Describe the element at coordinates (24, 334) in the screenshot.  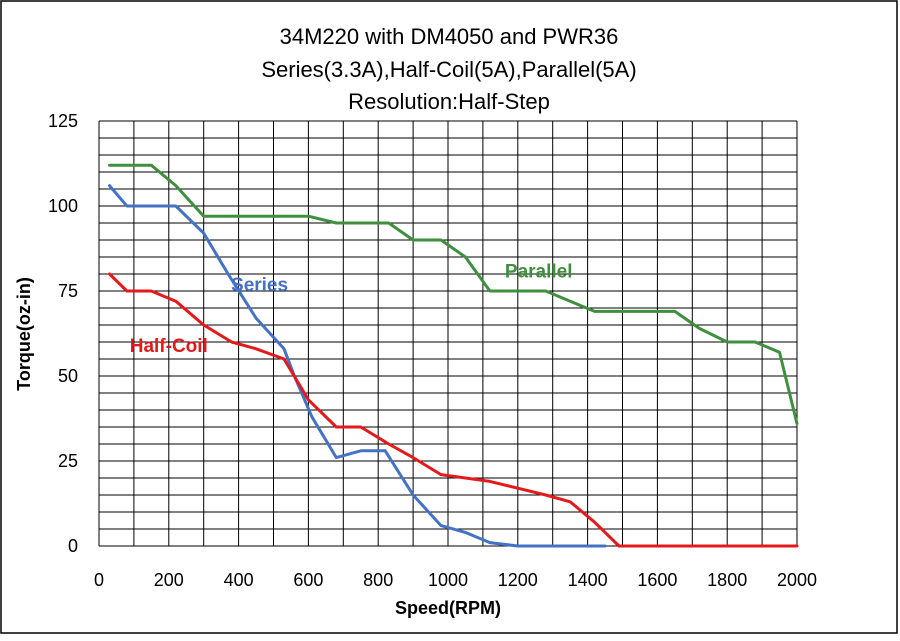
I see `y-axis-label: Torque(oz-in)` at that location.